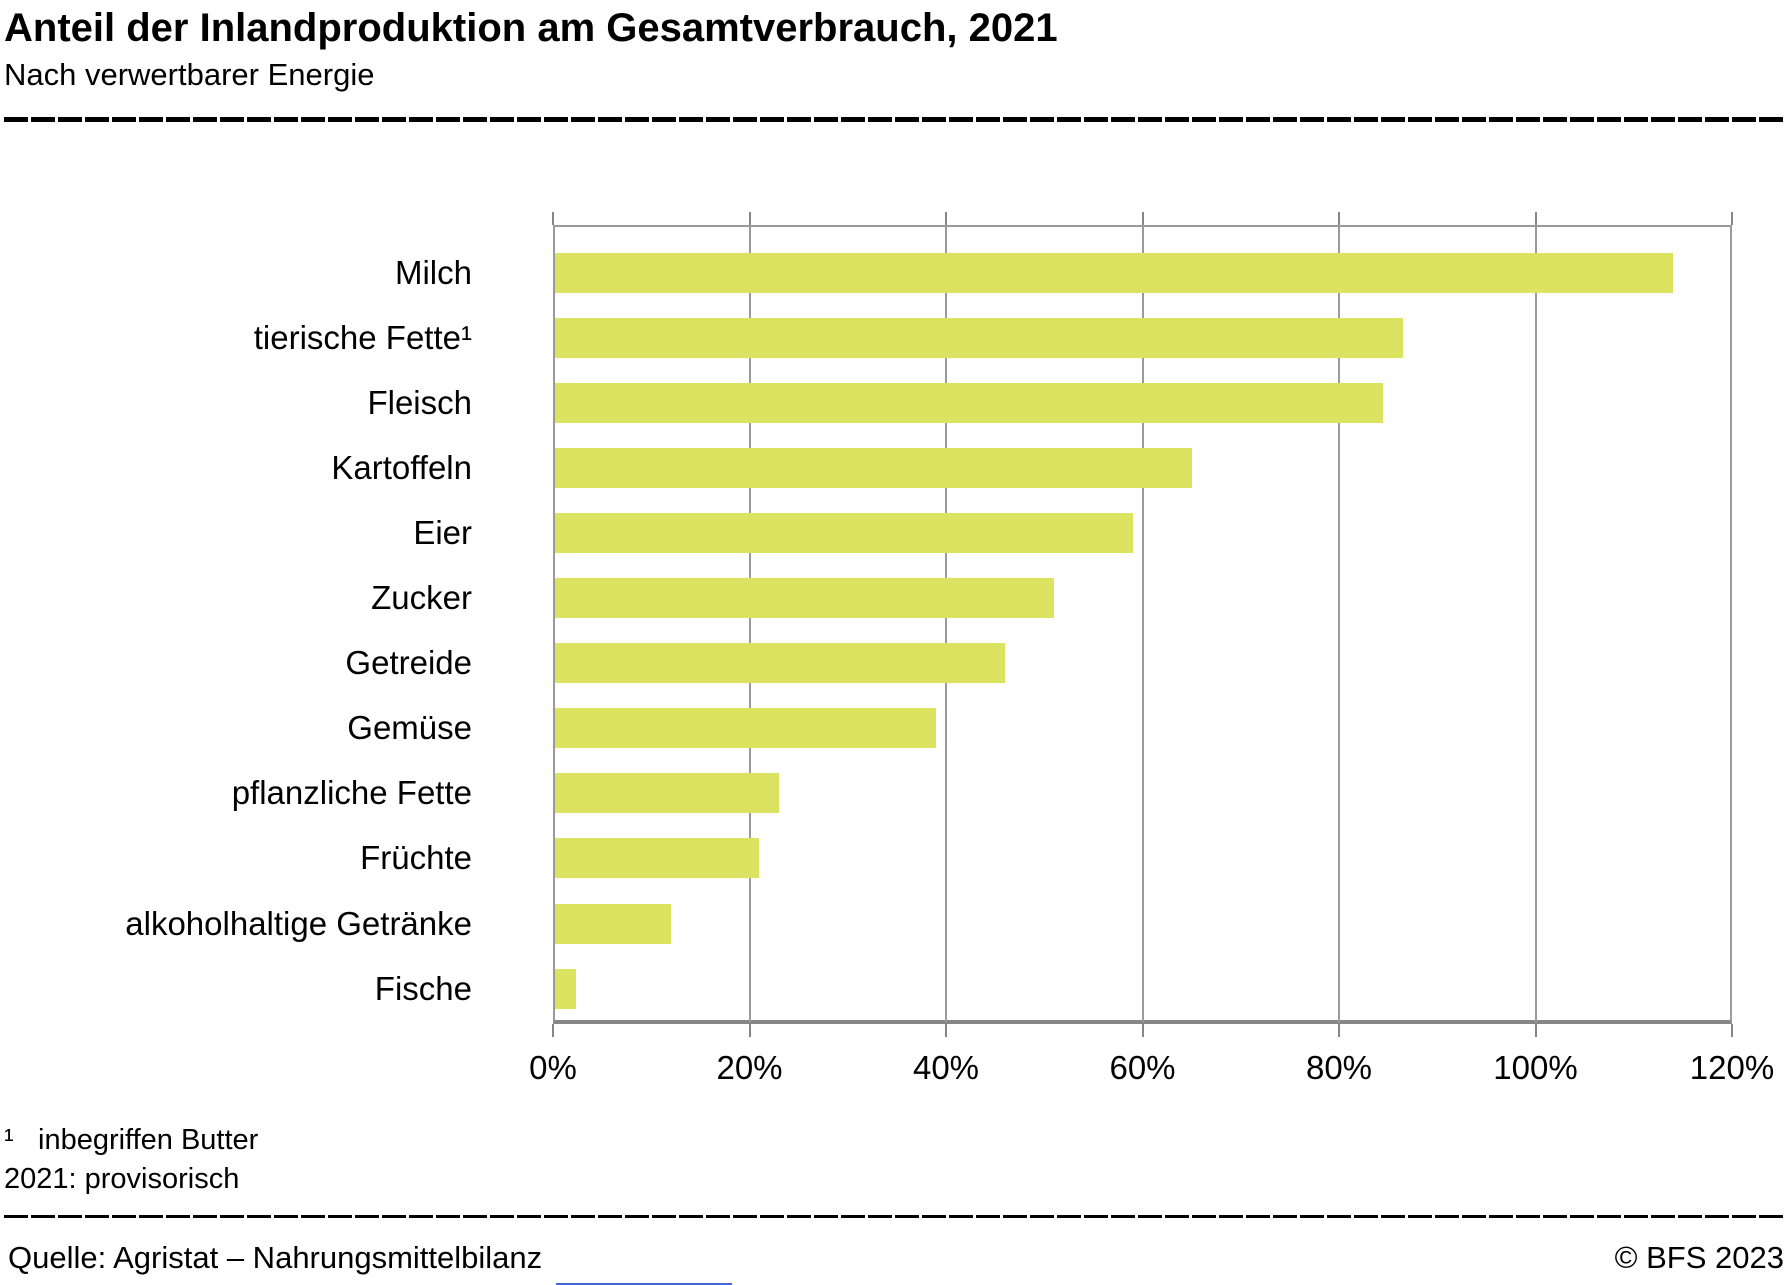 The width and height of the screenshot is (1792, 1285). What do you see at coordinates (1339, 1067) in the screenshot?
I see `x-axis-label-80: 80%` at bounding box center [1339, 1067].